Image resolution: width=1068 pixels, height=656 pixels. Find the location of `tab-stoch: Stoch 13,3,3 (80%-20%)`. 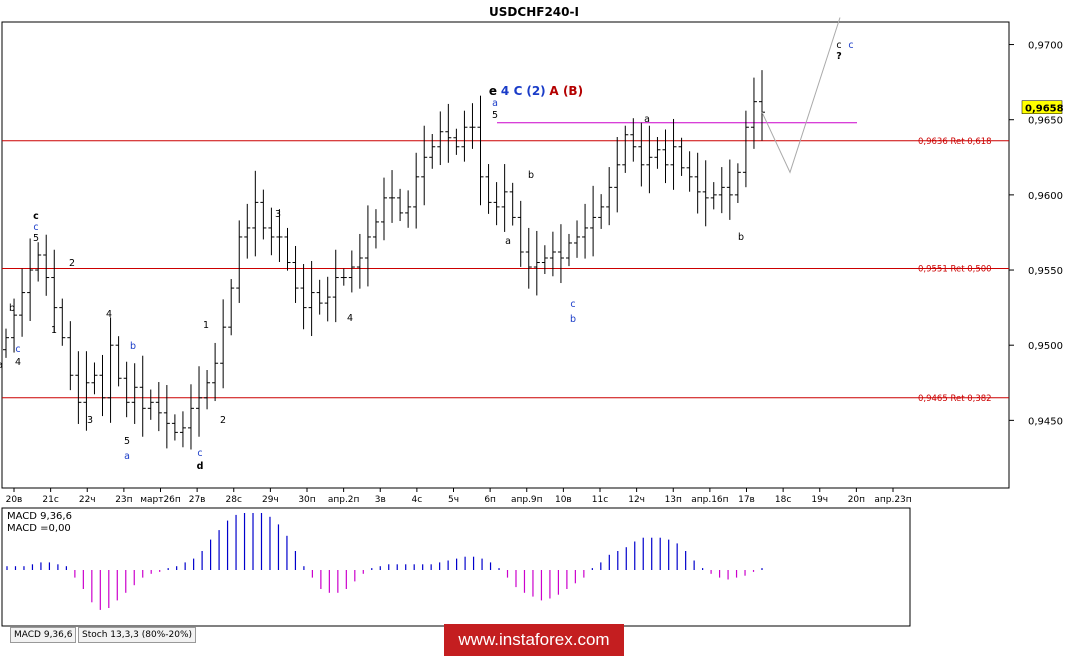

tab-stoch: Stoch 13,3,3 (80%-20%) is located at coordinates (137, 635).